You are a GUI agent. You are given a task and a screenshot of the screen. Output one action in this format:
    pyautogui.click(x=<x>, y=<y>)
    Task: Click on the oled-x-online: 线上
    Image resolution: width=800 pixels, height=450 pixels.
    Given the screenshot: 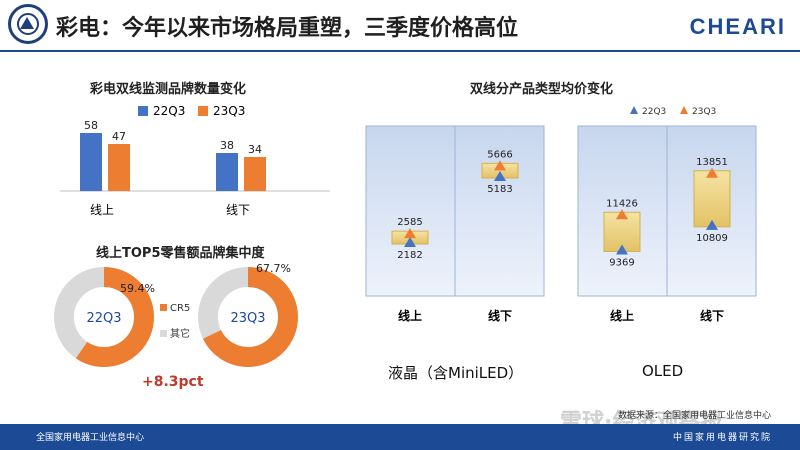 What is the action you would take?
    pyautogui.click(x=622, y=315)
    